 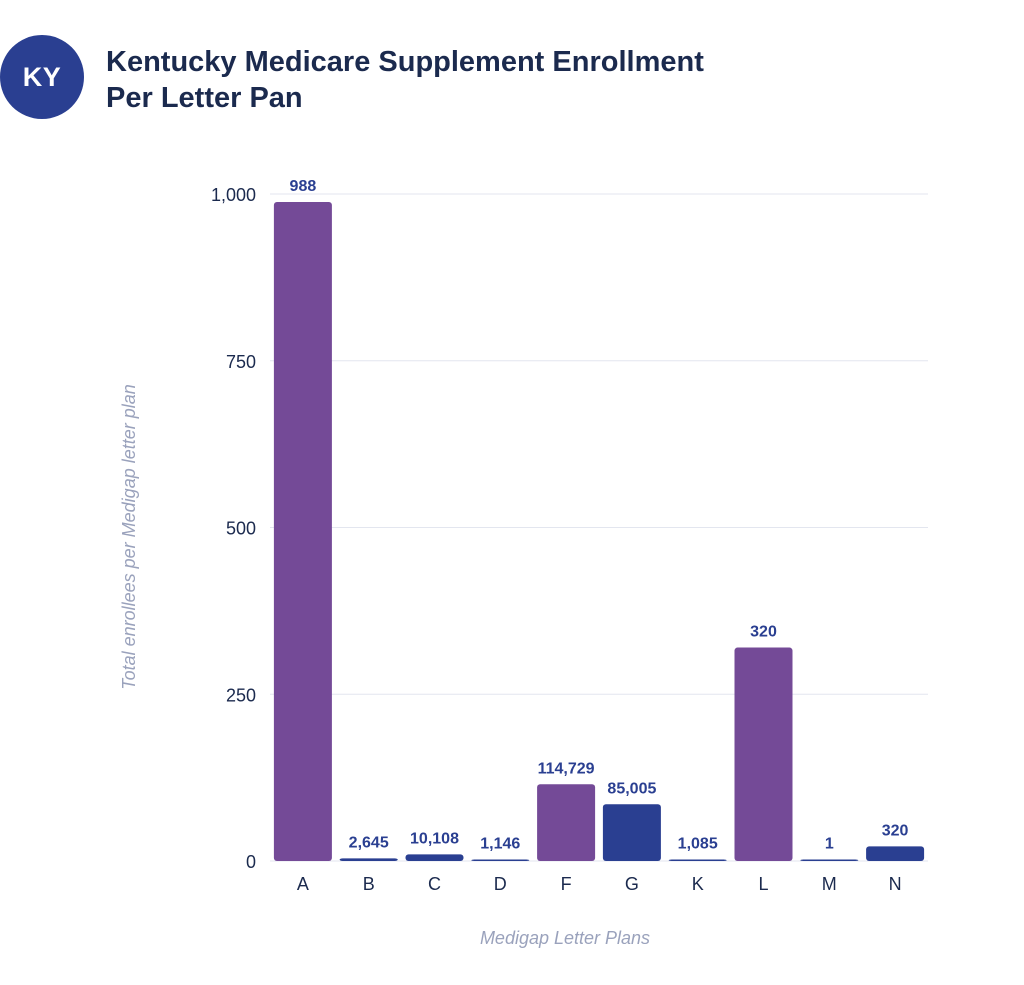 What do you see at coordinates (241, 362) in the screenshot?
I see `y-tick-label: 750` at bounding box center [241, 362].